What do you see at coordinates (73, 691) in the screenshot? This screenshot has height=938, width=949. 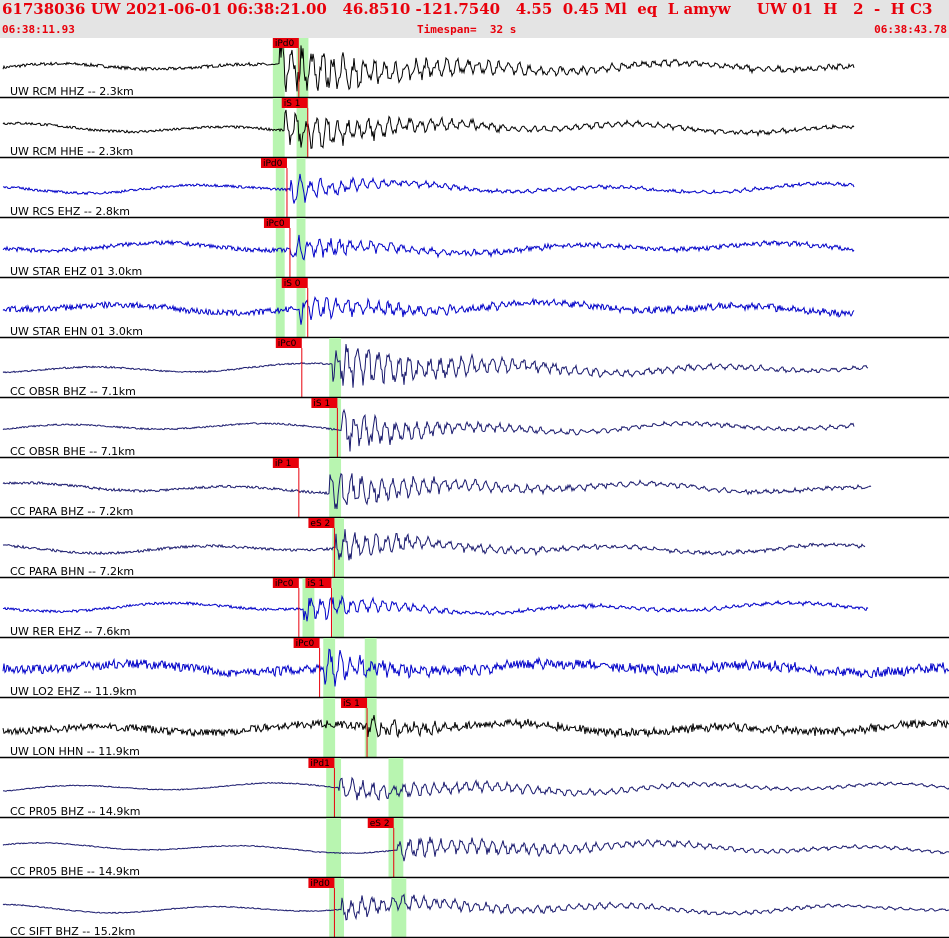 I see `station-label: UW LO2 EHZ -- 11.9km` at bounding box center [73, 691].